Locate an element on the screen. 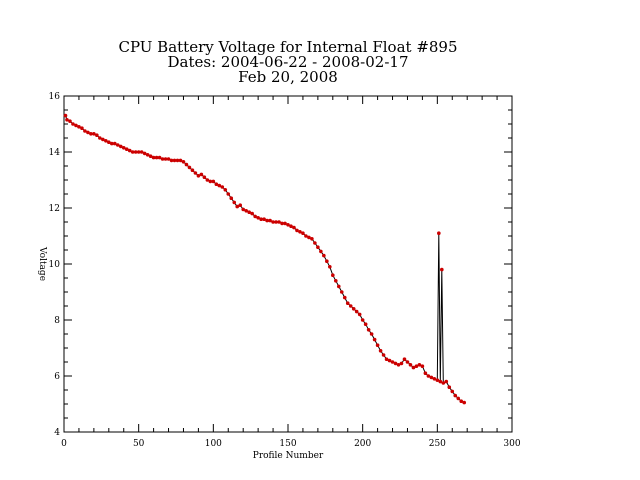  chart-title-line-3: Feb 20, 2008 is located at coordinates (288, 77).